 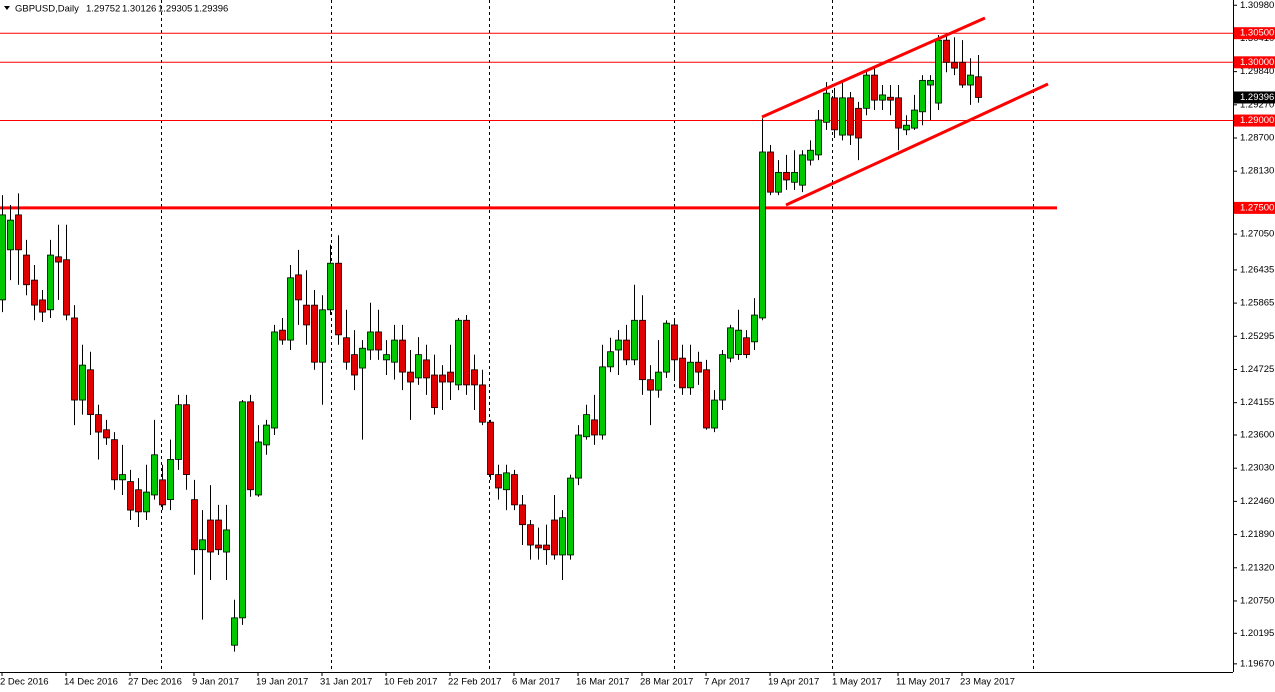 I want to click on y-tick-label: 1.28700, so click(x=1257, y=138).